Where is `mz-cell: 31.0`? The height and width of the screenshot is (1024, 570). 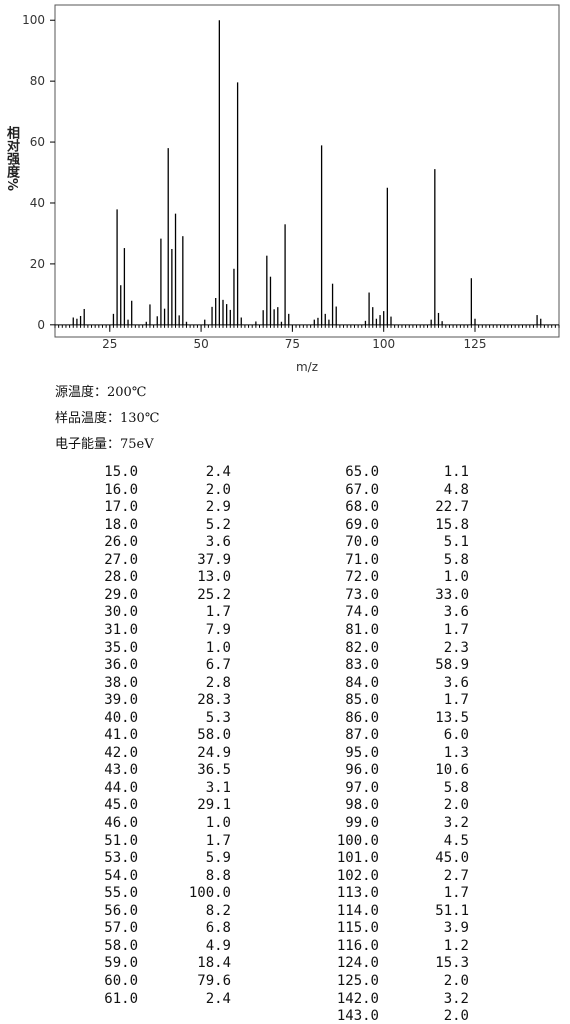 mz-cell: 31.0 is located at coordinates (121, 629).